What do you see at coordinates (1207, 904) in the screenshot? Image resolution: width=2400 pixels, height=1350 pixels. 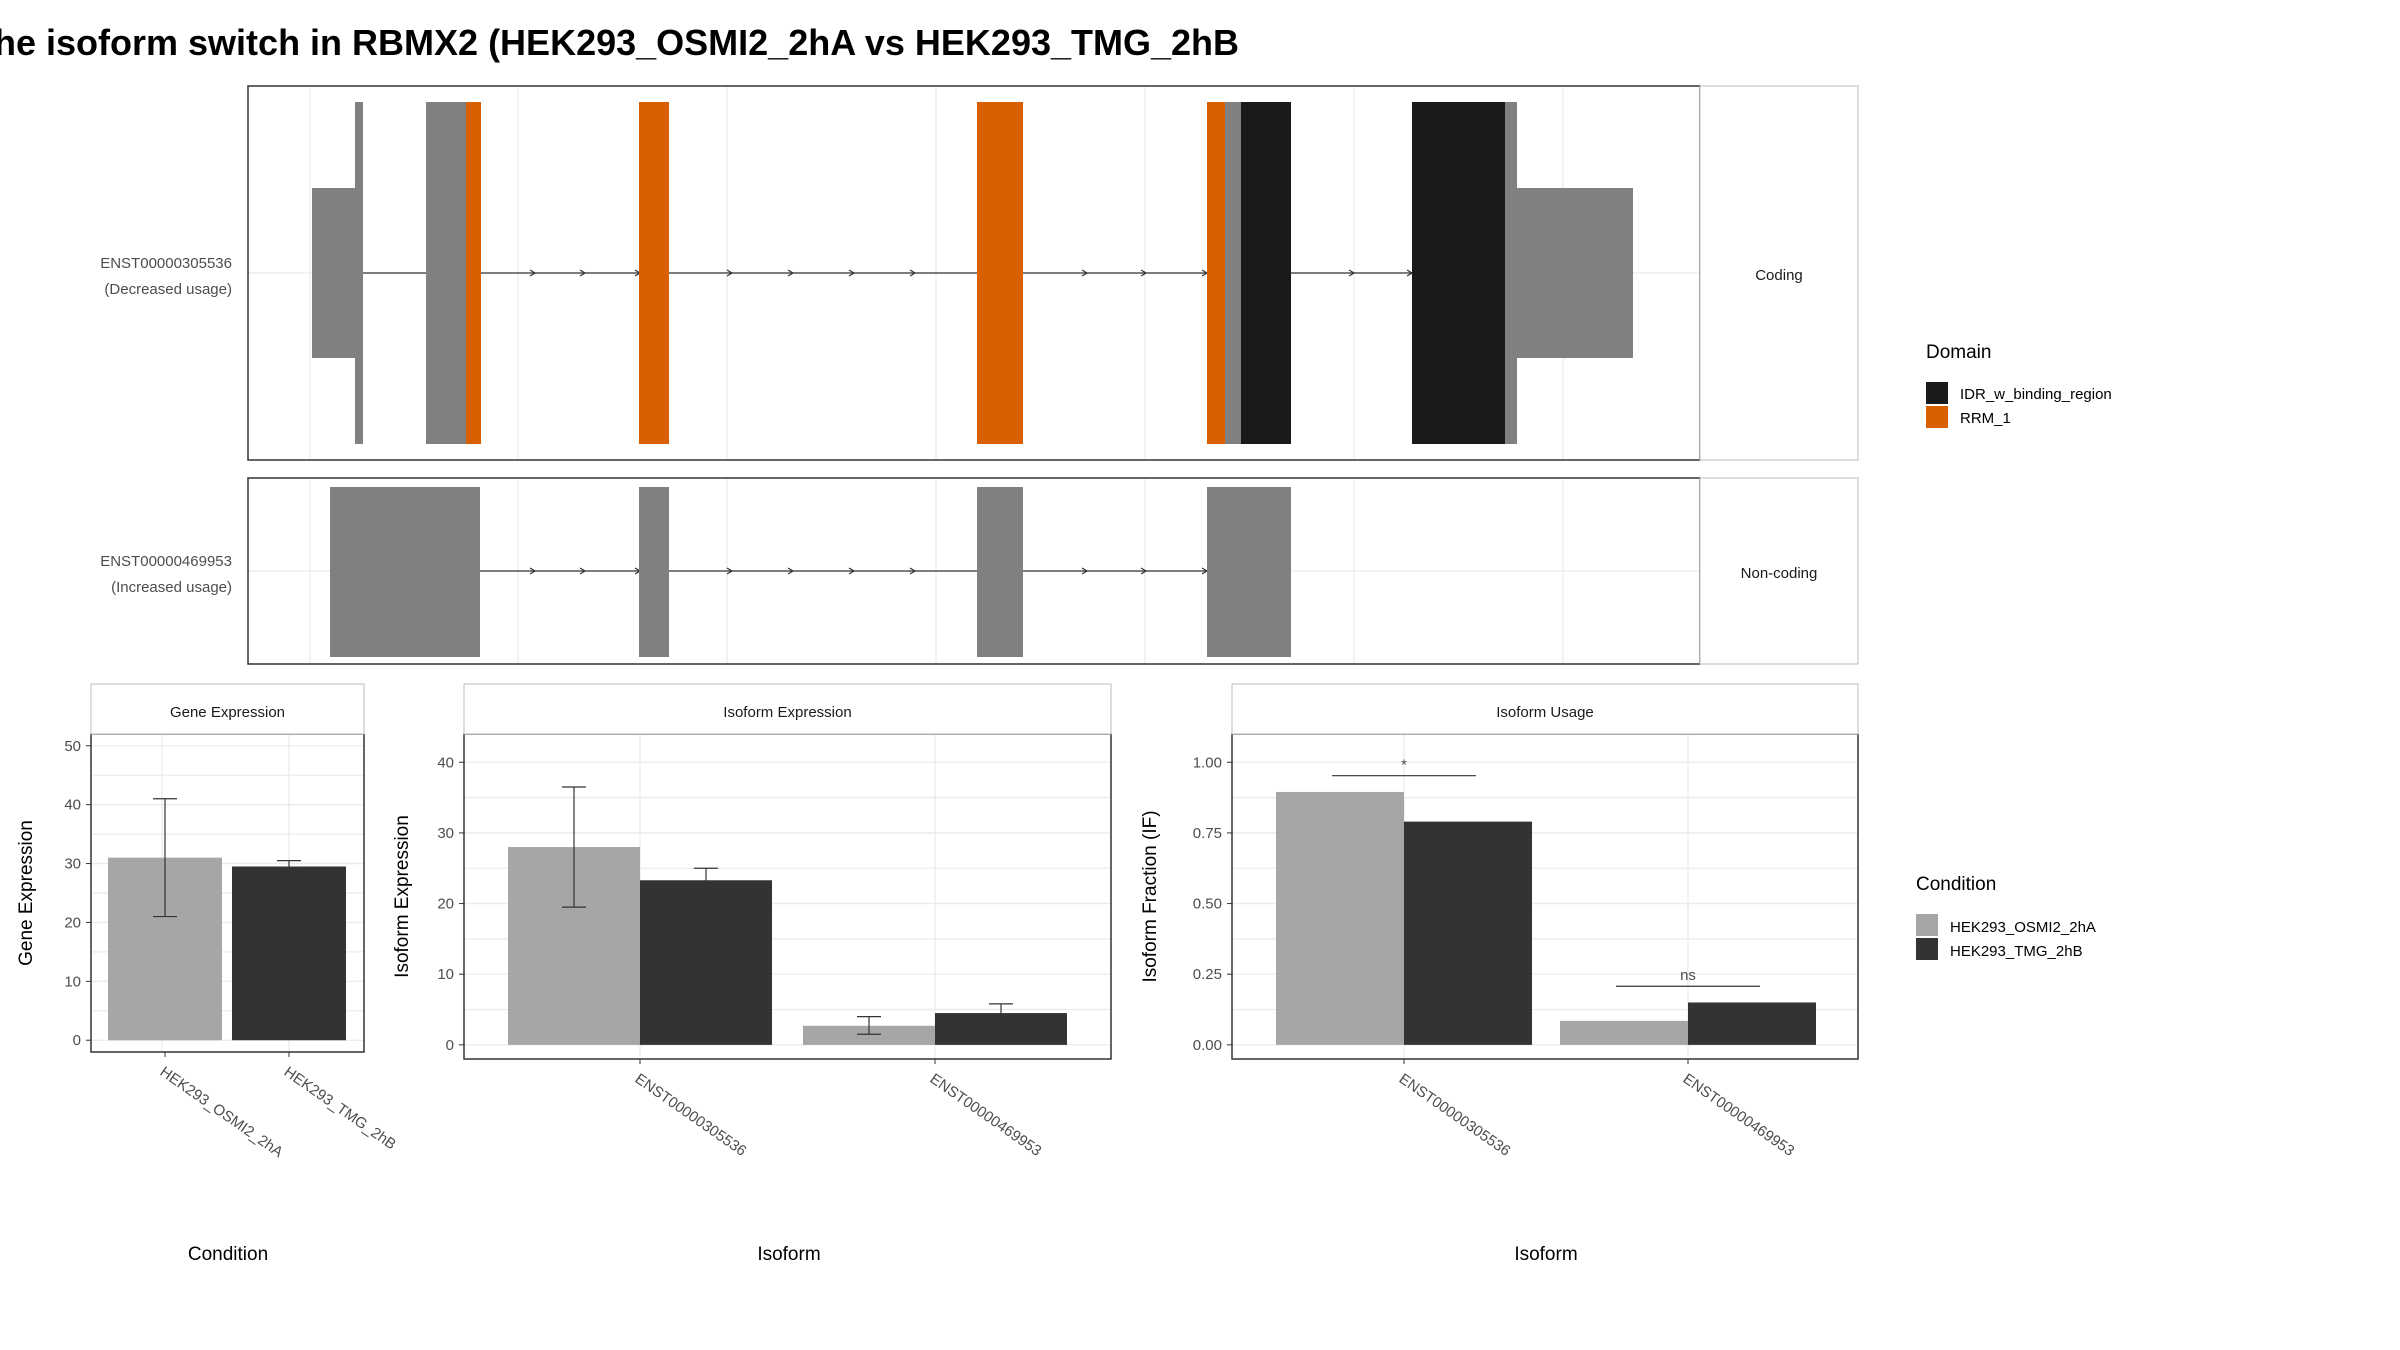 I see `y-tick-label: 0.50` at bounding box center [1207, 904].